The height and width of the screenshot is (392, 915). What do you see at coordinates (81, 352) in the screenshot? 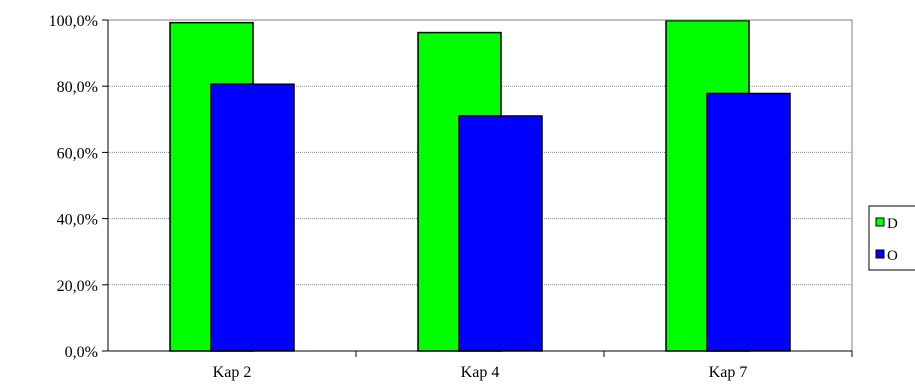
I see `y-tick-label: 0,0%` at bounding box center [81, 352].